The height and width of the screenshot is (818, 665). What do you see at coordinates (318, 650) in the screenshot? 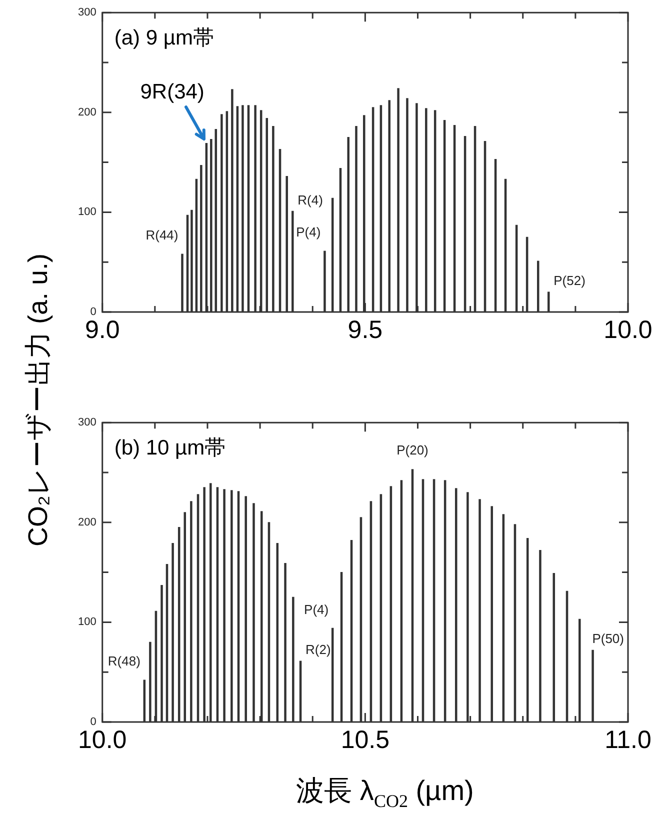
I see `annotation: R(2)` at bounding box center [318, 650].